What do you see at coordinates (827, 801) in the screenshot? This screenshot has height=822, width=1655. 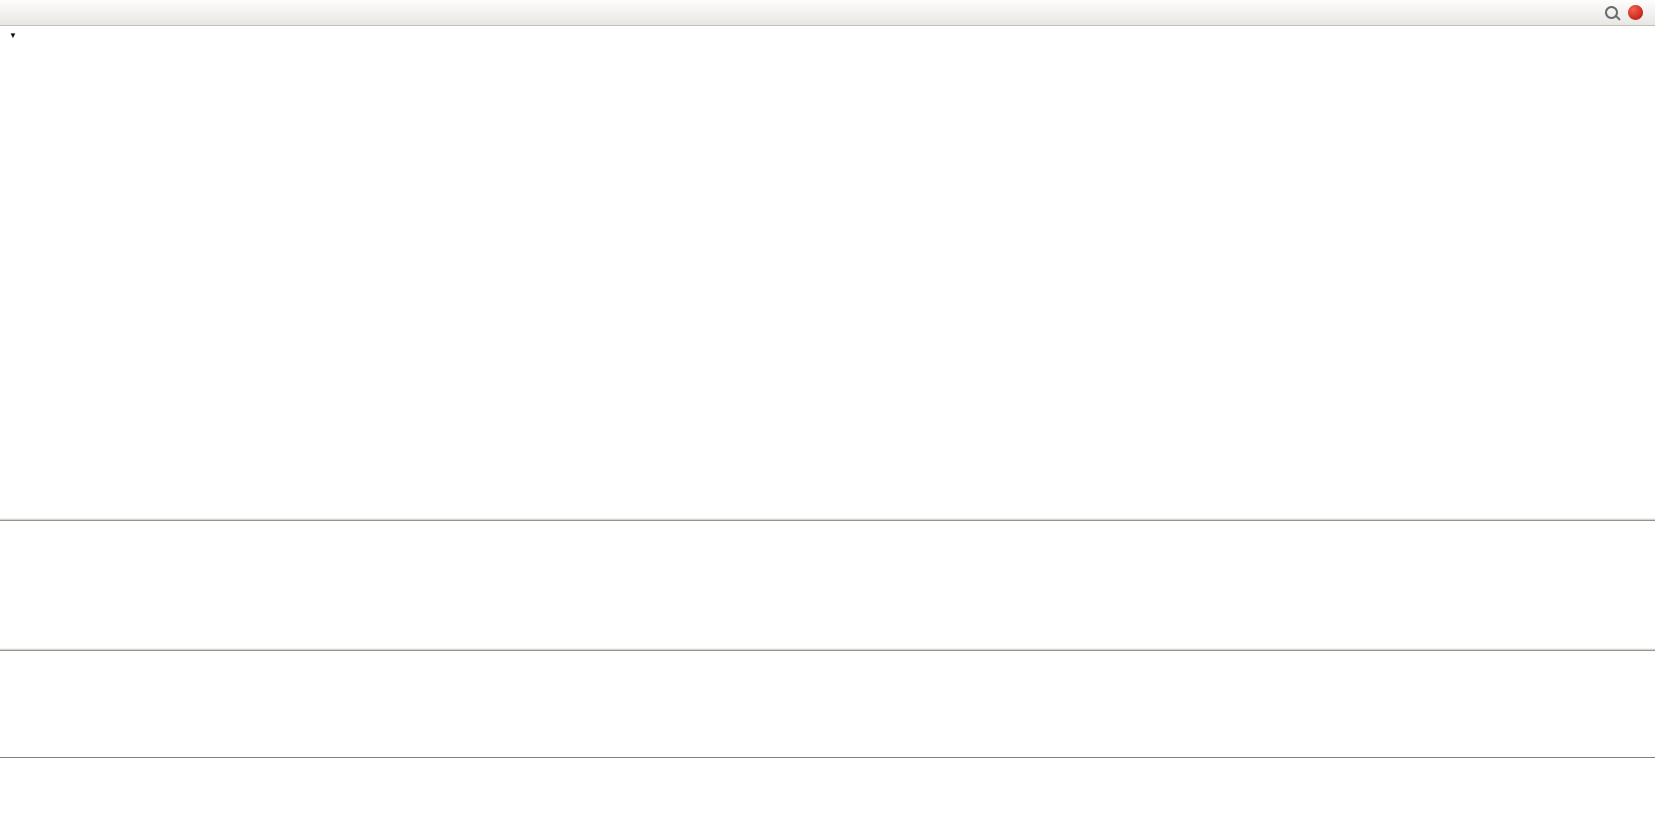 I see `window-background` at bounding box center [827, 801].